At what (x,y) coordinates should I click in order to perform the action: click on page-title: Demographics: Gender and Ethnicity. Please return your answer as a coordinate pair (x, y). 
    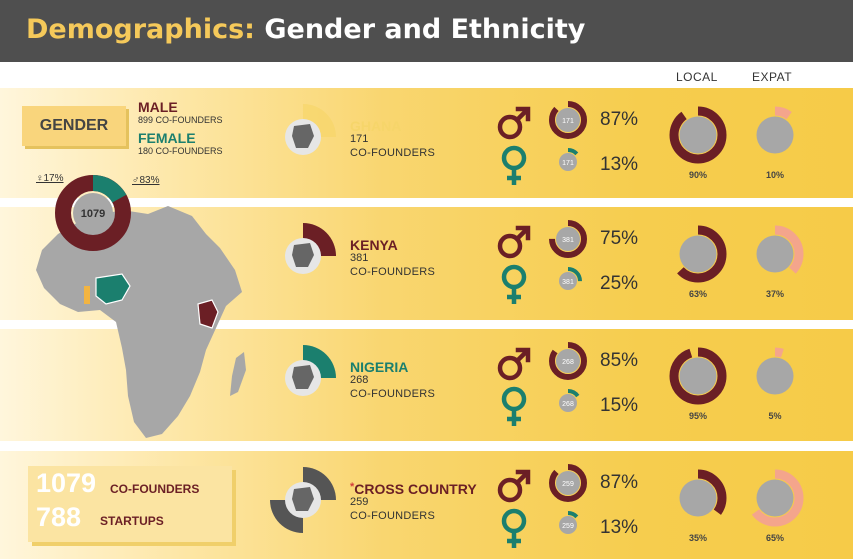
    Looking at the image, I should click on (426, 31).